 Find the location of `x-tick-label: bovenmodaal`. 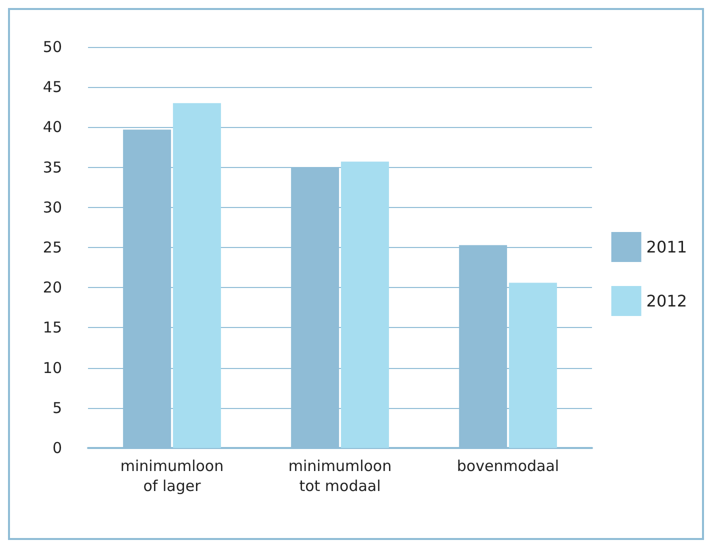

x-tick-label: bovenmodaal is located at coordinates (508, 466).